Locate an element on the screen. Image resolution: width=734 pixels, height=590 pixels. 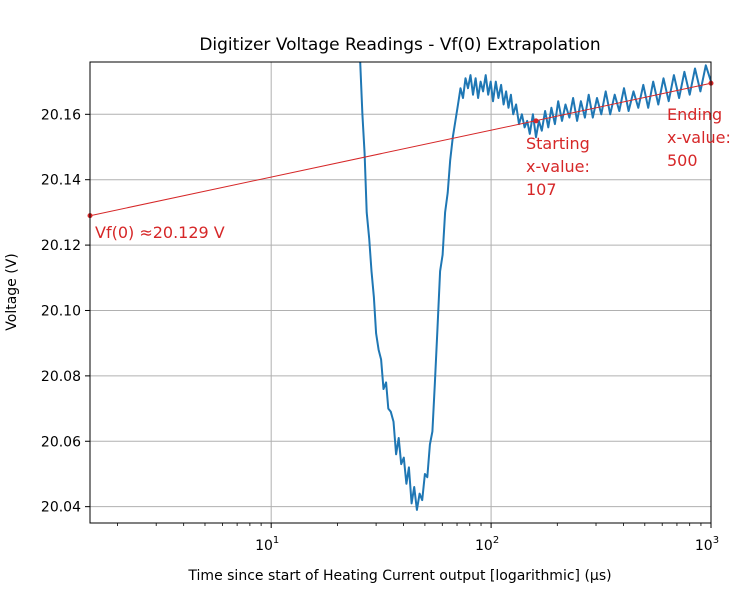
x-tick-label-exponent: 1 is located at coordinates (276, 540).